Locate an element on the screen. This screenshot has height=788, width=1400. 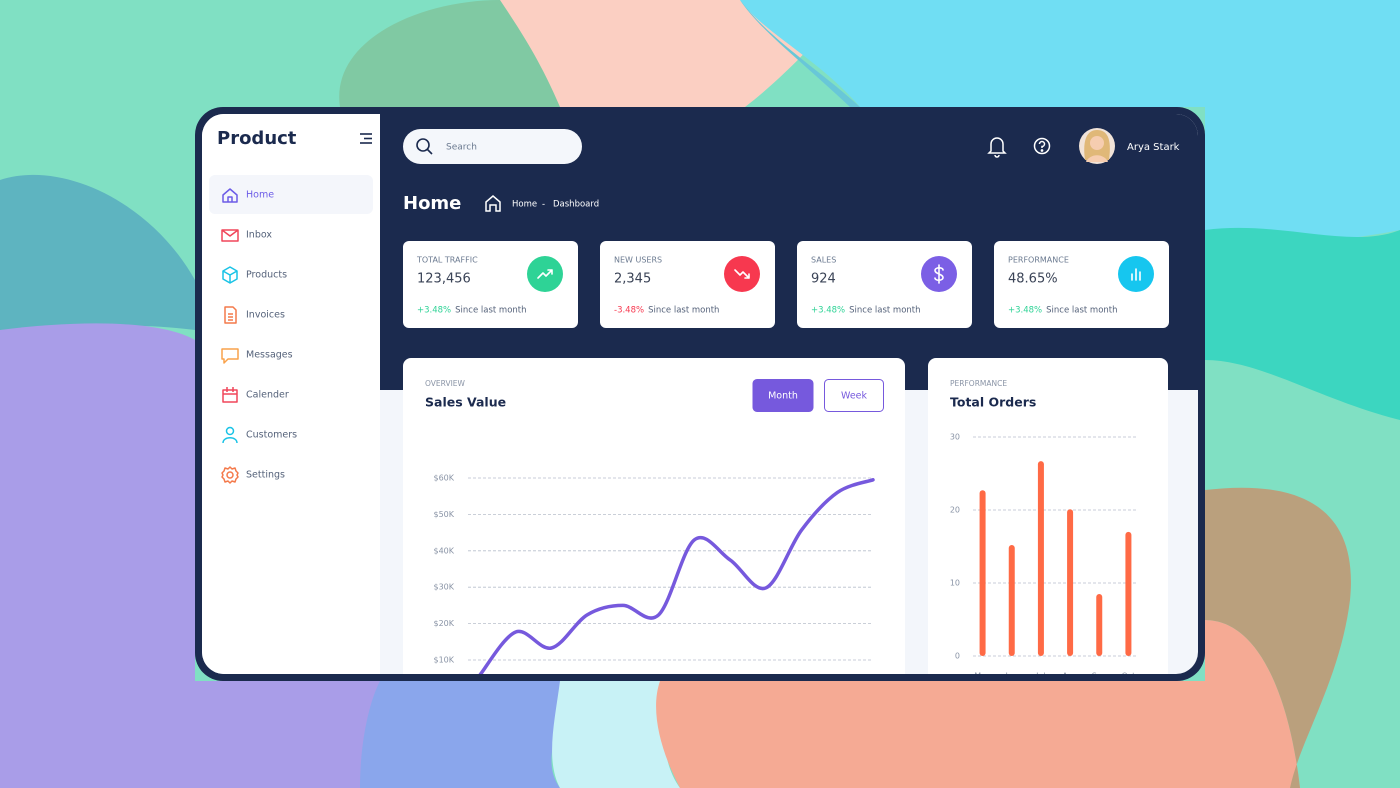
stat-card: NEW USERS 2,345 -3.48% Since last month is located at coordinates (687, 284).